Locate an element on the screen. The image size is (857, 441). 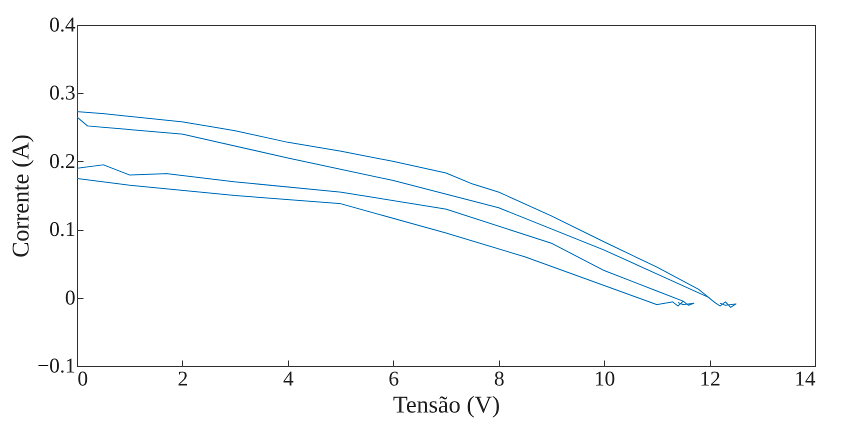
x-tick-label: 14 is located at coordinates (805, 378).